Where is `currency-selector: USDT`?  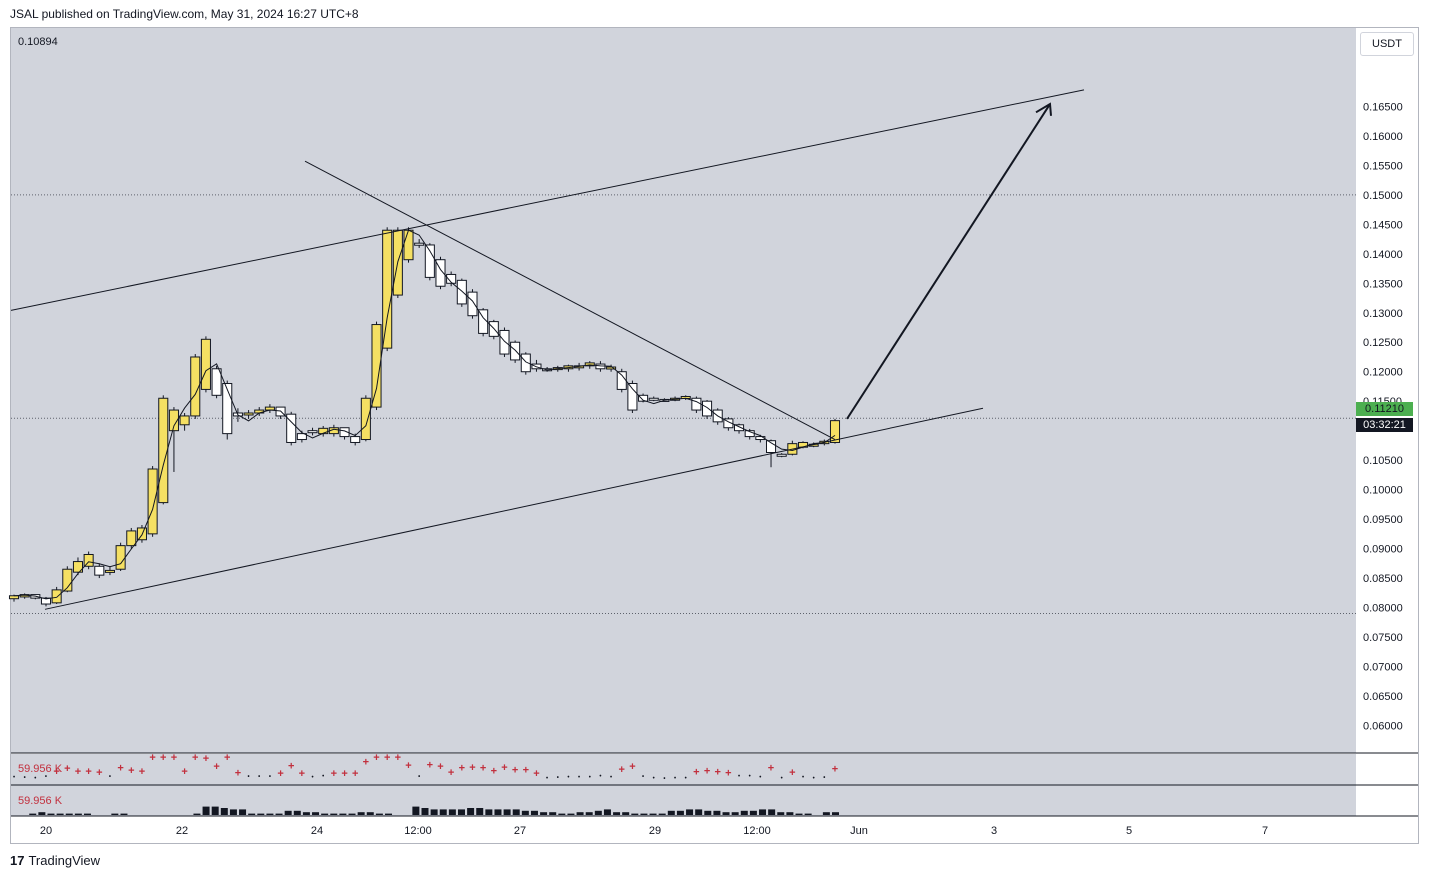
currency-selector: USDT is located at coordinates (1387, 44).